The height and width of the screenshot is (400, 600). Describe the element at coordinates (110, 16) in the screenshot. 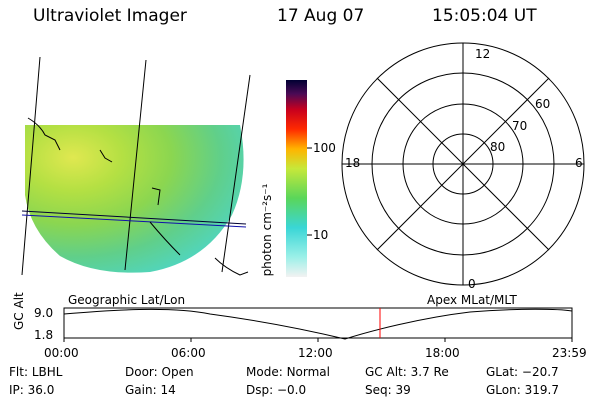

I see `instrument-title: Ultraviolet Imager` at that location.